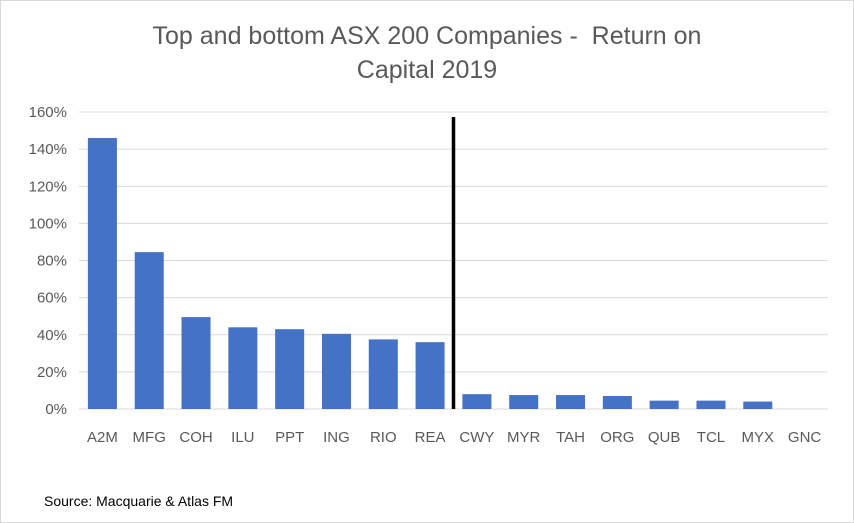 This screenshot has height=523, width=854. What do you see at coordinates (805, 437) in the screenshot?
I see `x-tick-label: GNC` at bounding box center [805, 437].